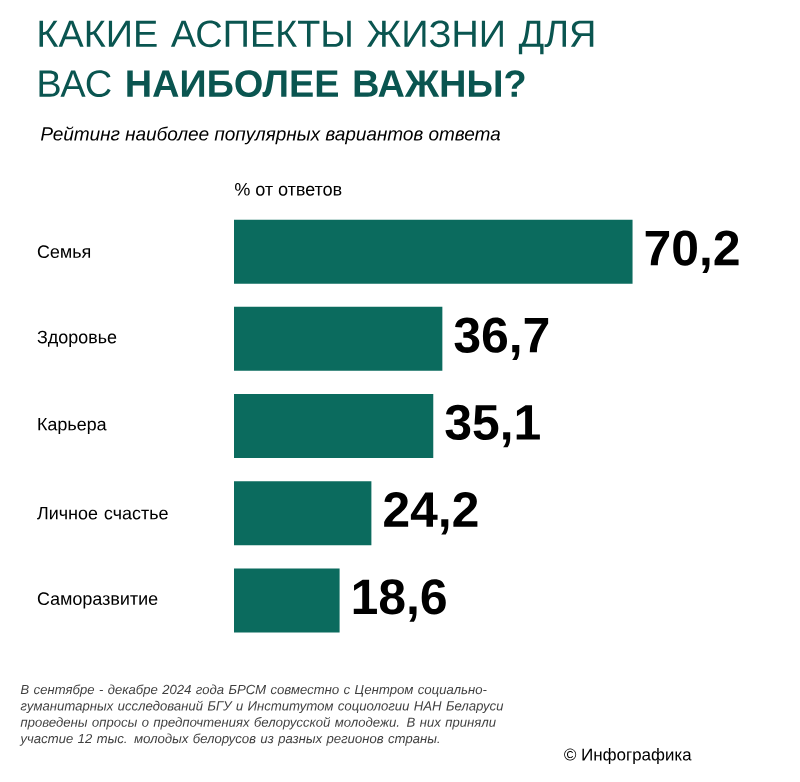 The height and width of the screenshot is (782, 800). I want to click on chart-title: КАКИЕ АСПЕКТЫ ЖИЗНИ ДЛЯ ВАС НАИБОЛЕЕ ВАЖНЫ?, so click(316, 59).